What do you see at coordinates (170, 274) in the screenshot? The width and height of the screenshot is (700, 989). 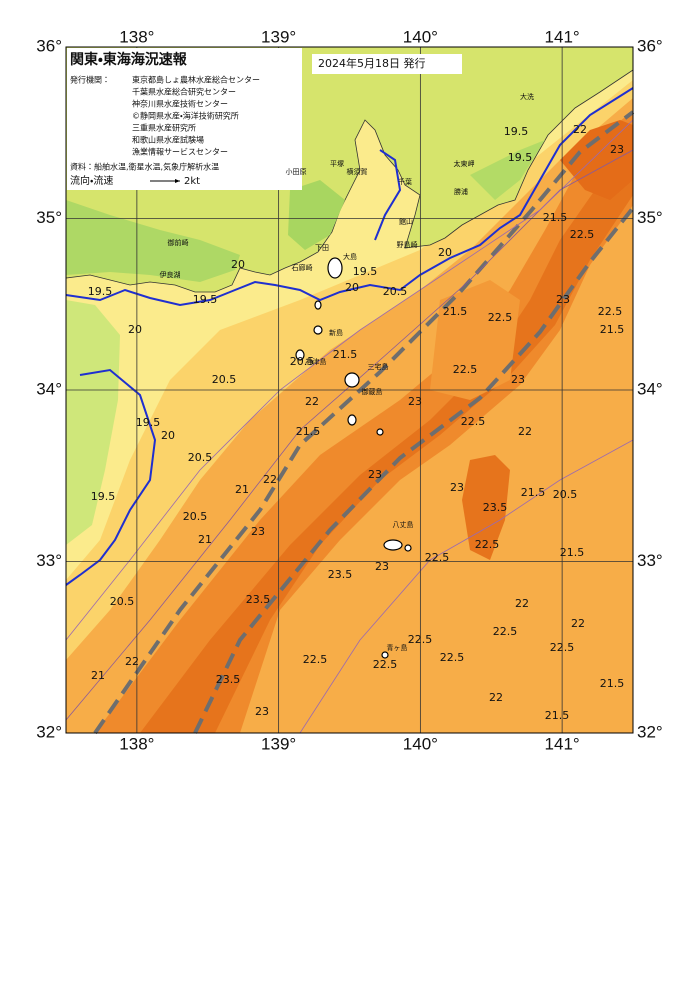 I see `place-name: 伊良湖` at bounding box center [170, 274].